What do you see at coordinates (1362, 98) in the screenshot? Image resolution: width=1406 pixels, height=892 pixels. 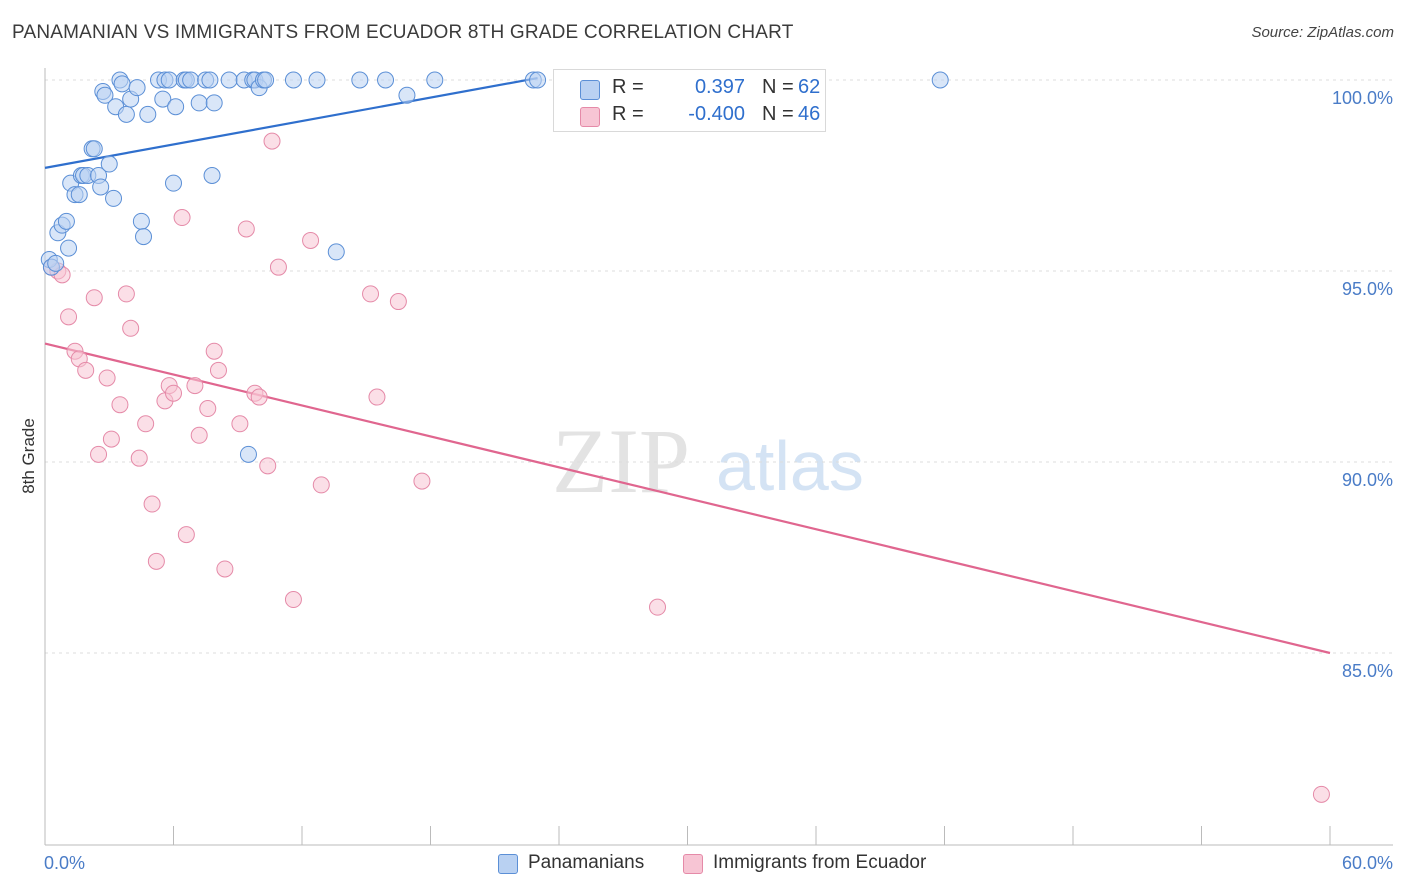 I see `y-tick-label: 100.0%` at bounding box center [1362, 98].